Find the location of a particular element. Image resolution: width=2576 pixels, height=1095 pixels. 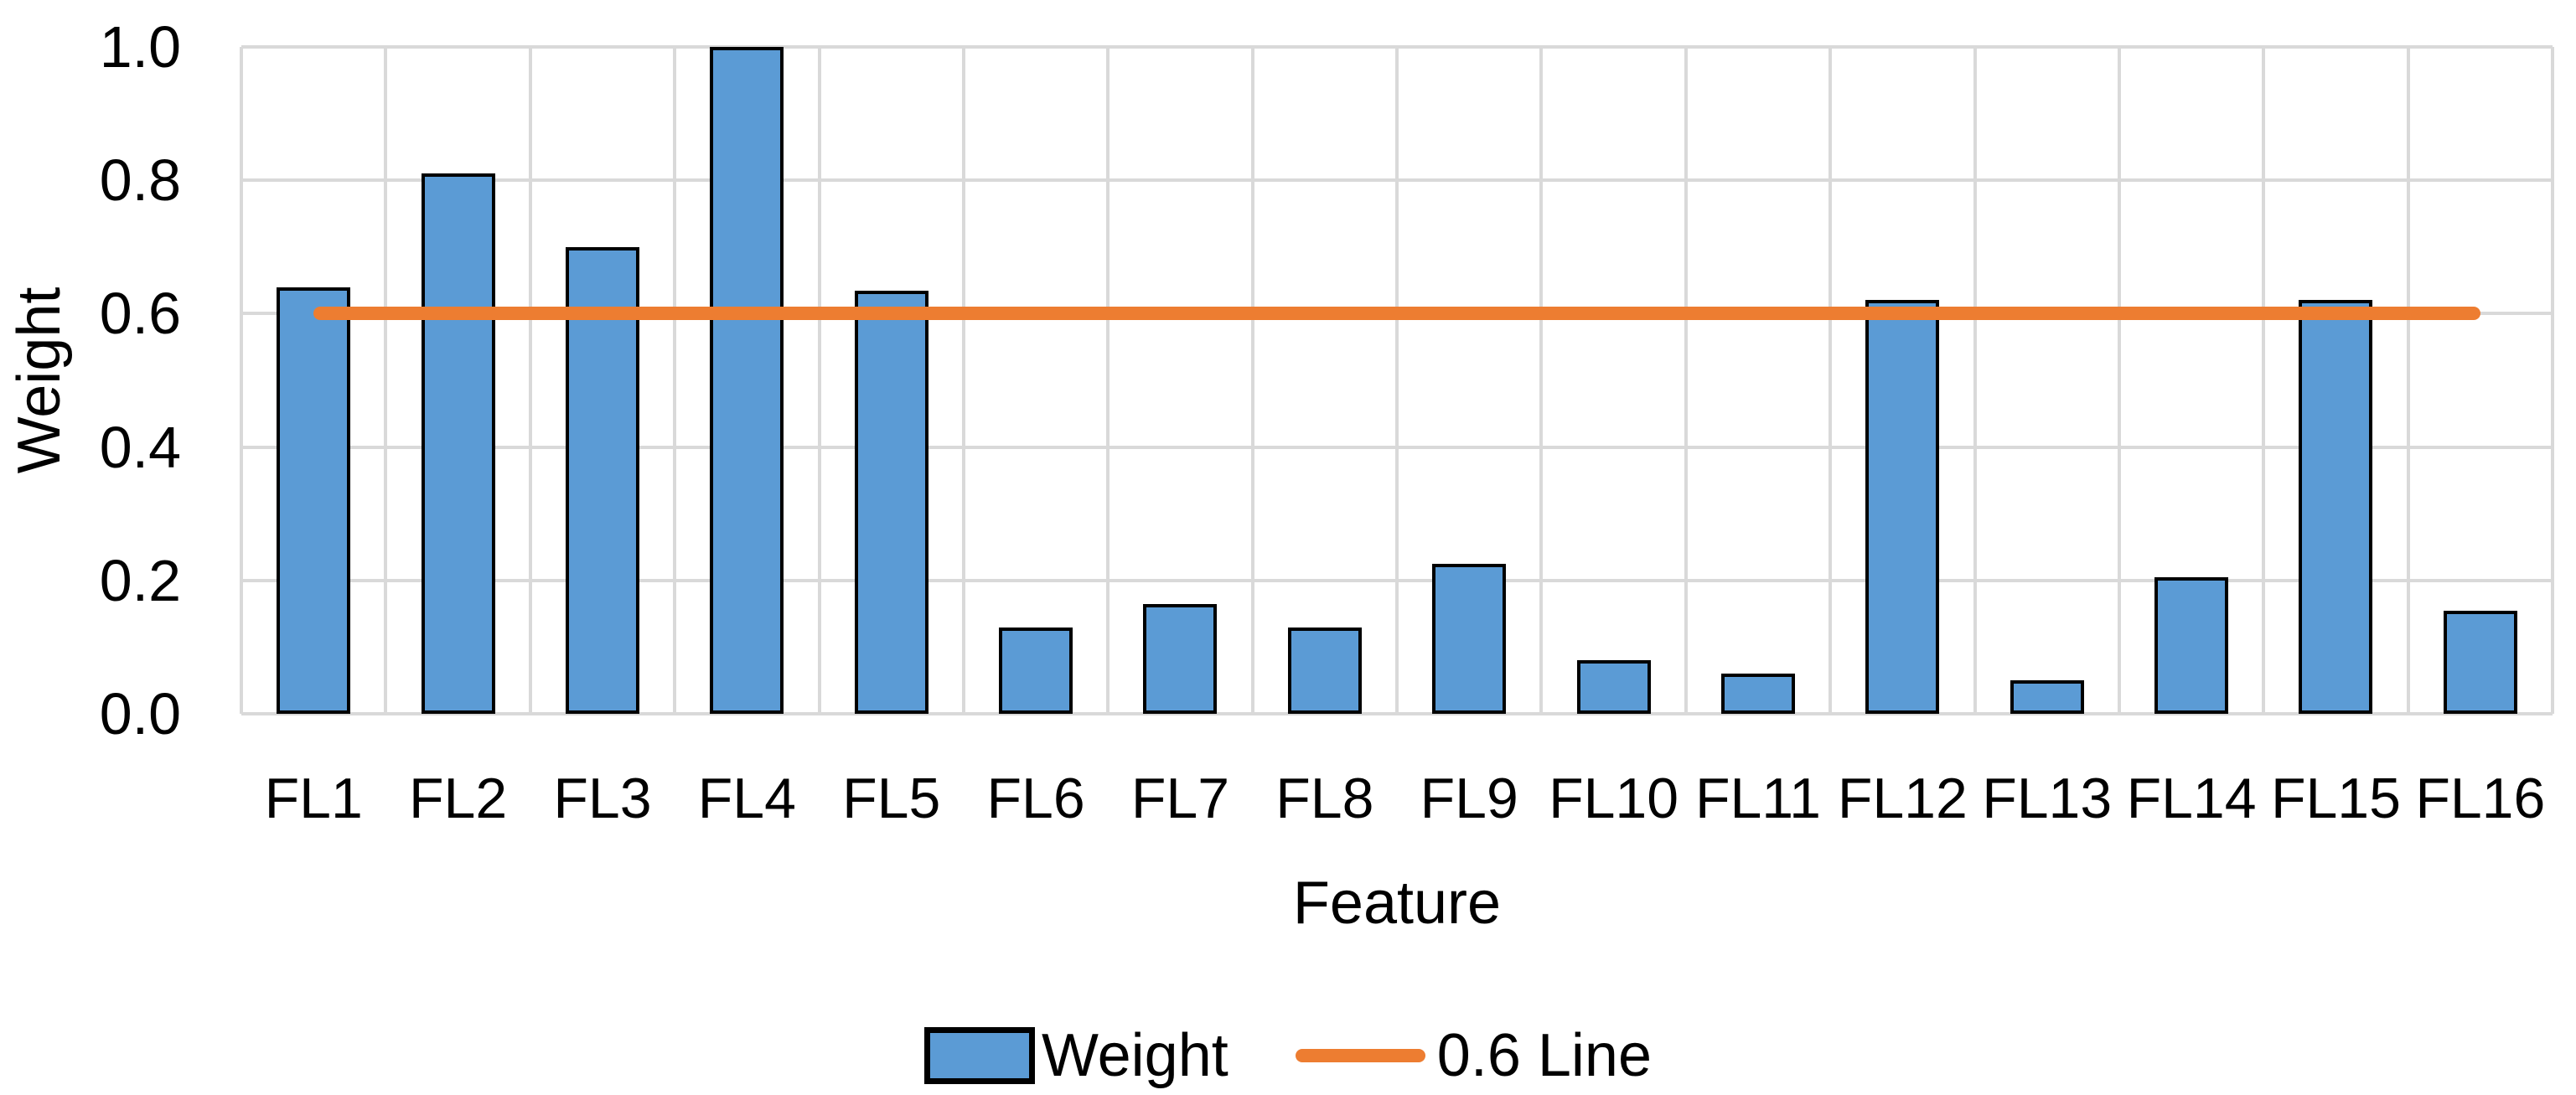

bar-FL1 is located at coordinates (314, 500).